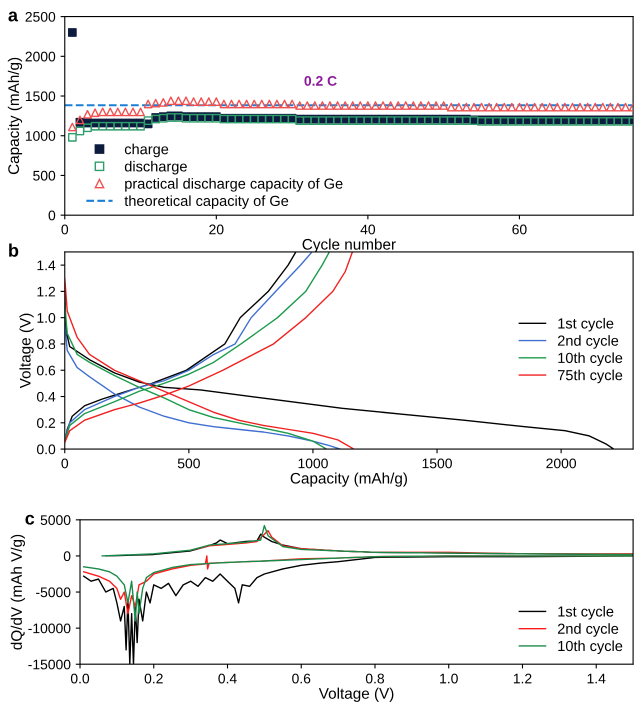 Image resolution: width=635 pixels, height=722 pixels. I want to click on annotation: 0.2 C, so click(320, 81).